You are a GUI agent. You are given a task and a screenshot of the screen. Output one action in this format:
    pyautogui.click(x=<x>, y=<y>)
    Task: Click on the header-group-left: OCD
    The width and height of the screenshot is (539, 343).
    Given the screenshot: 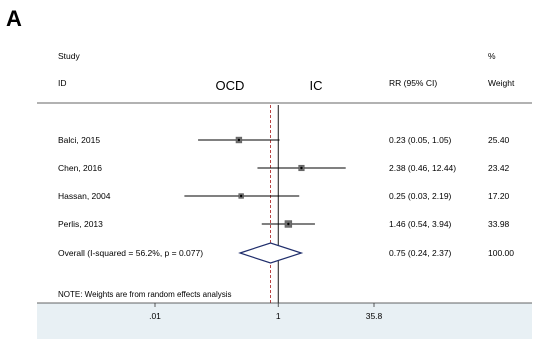 What is the action you would take?
    pyautogui.click(x=230, y=85)
    